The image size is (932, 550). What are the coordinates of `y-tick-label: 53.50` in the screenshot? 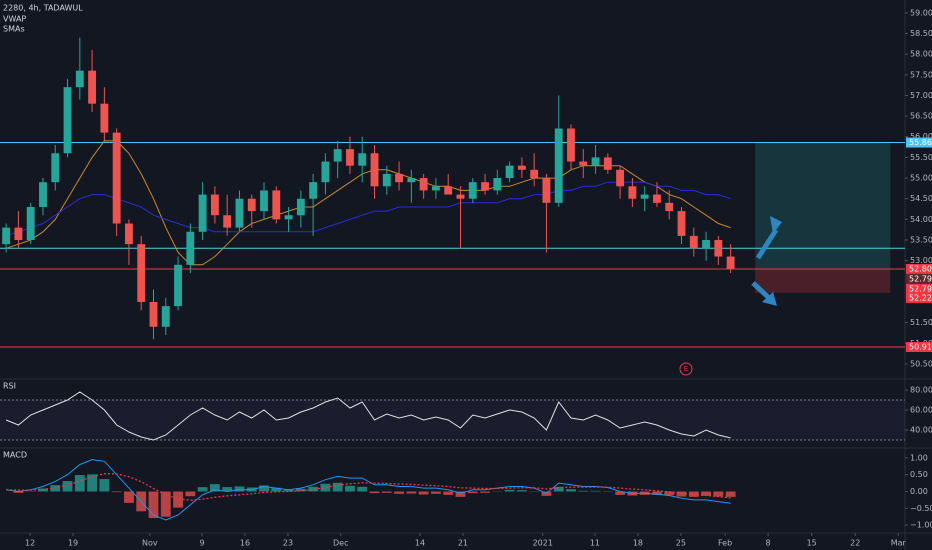 It's located at (921, 240).